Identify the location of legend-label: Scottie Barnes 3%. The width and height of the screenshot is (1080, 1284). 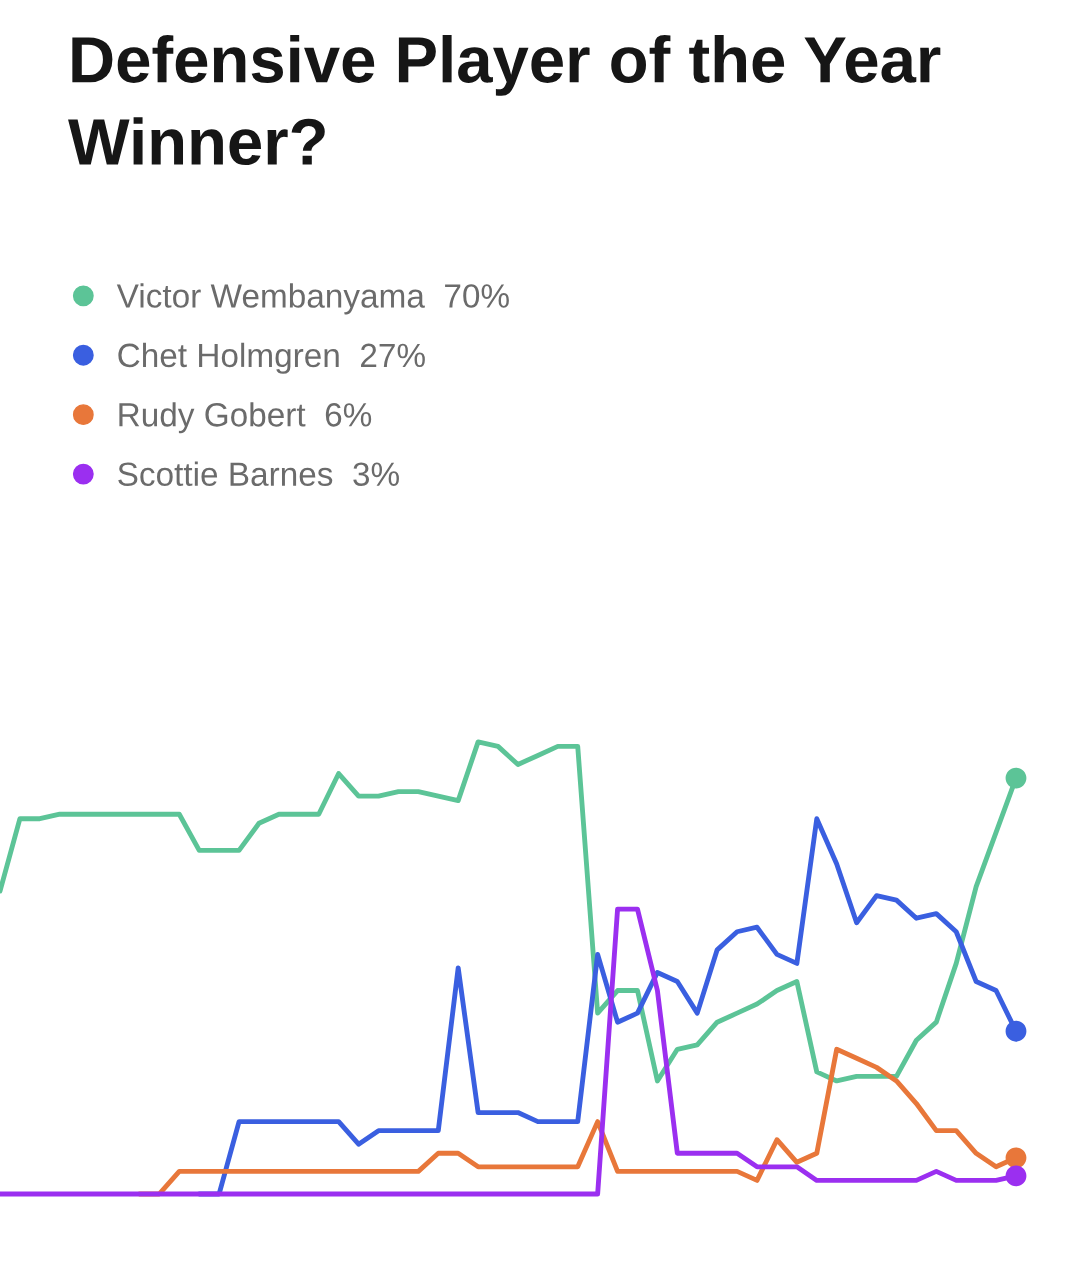
(258, 474).